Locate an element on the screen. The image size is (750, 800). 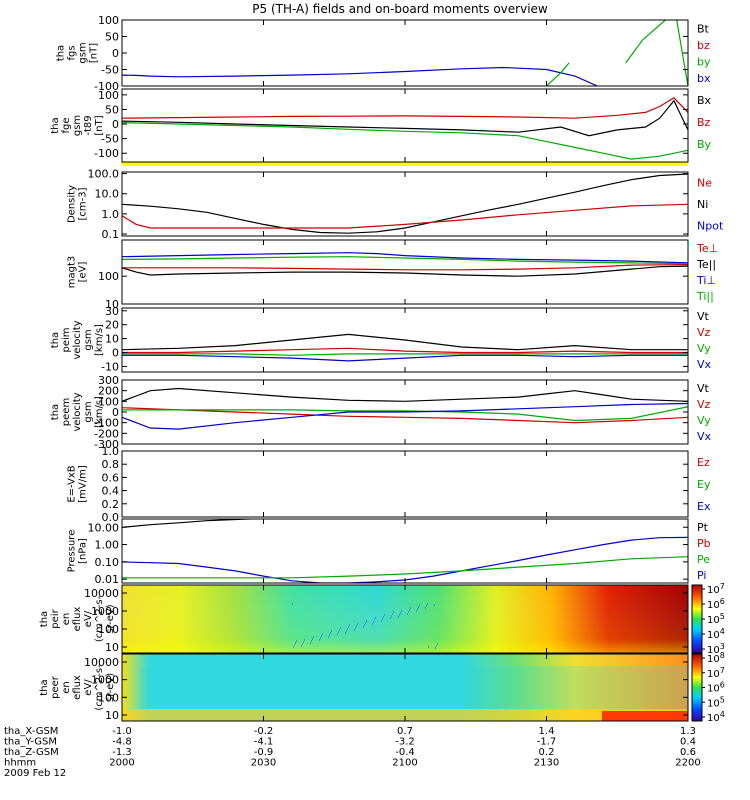
x-row-label: hhmm is located at coordinates (20, 763).